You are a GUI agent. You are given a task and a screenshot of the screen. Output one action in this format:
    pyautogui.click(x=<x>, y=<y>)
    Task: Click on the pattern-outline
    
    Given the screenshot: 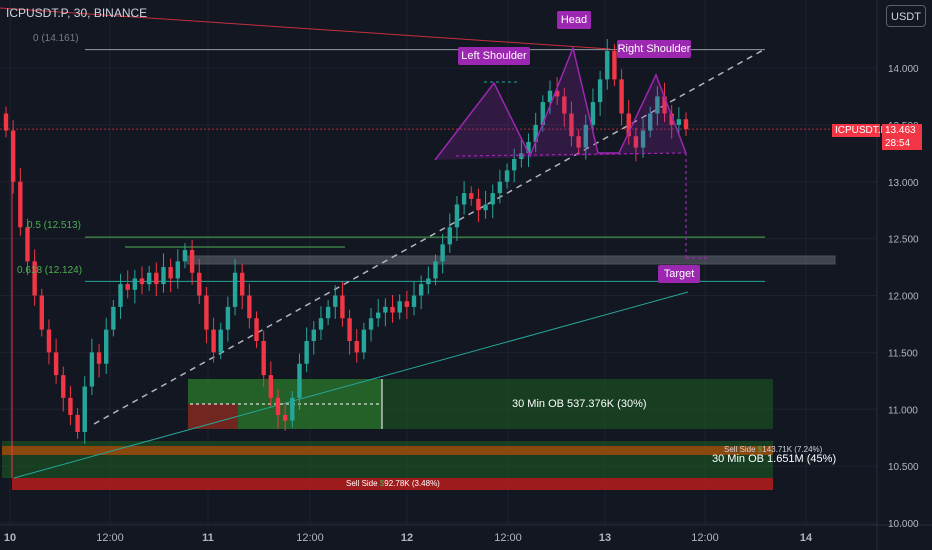 What is the action you would take?
    pyautogui.click(x=560, y=103)
    